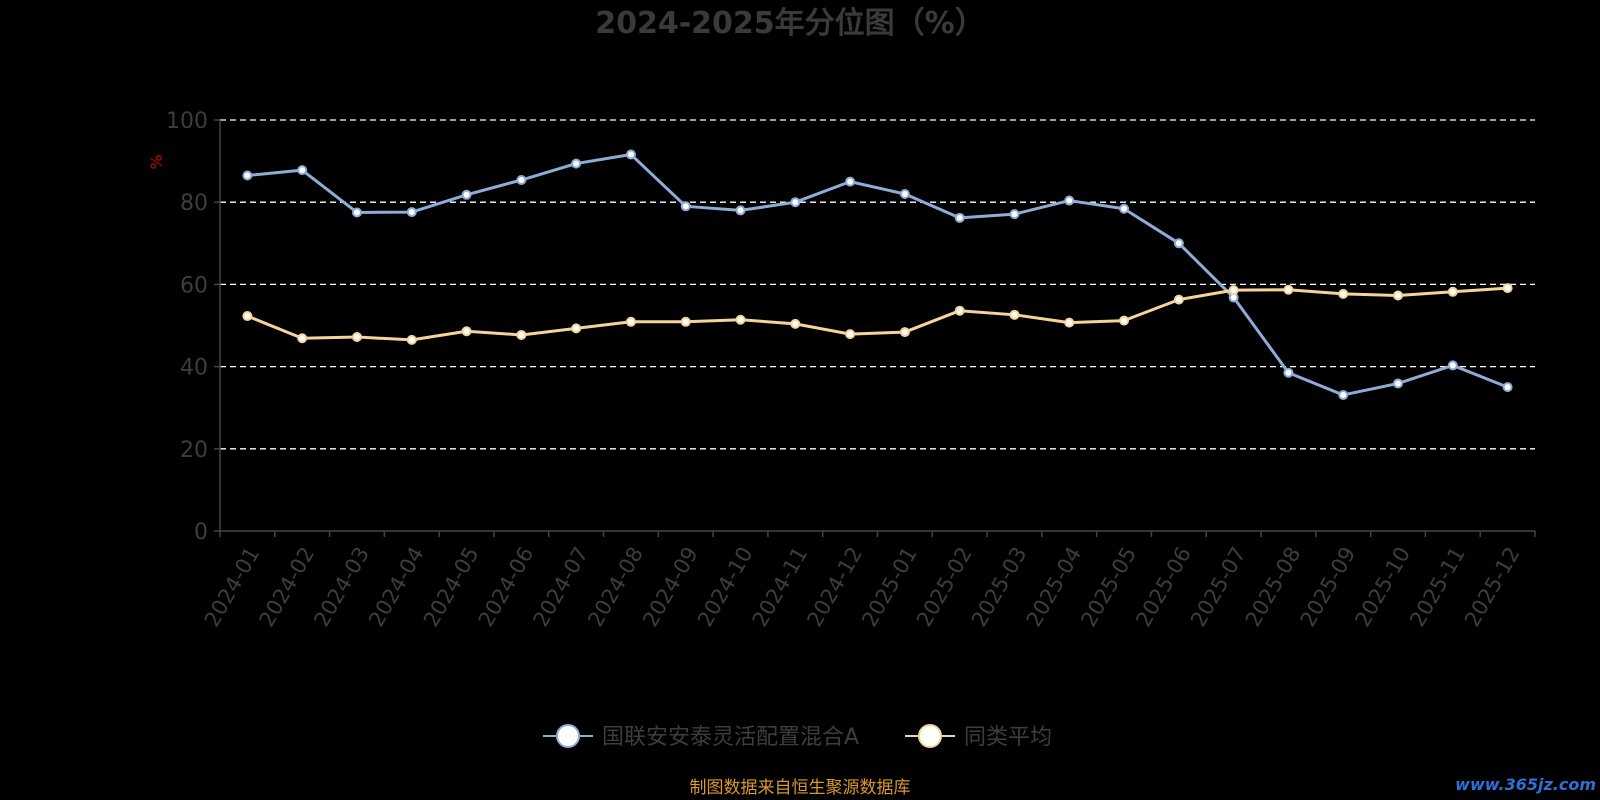  Describe the element at coordinates (1008, 737) in the screenshot. I see `legend-label: 同类平均` at that location.